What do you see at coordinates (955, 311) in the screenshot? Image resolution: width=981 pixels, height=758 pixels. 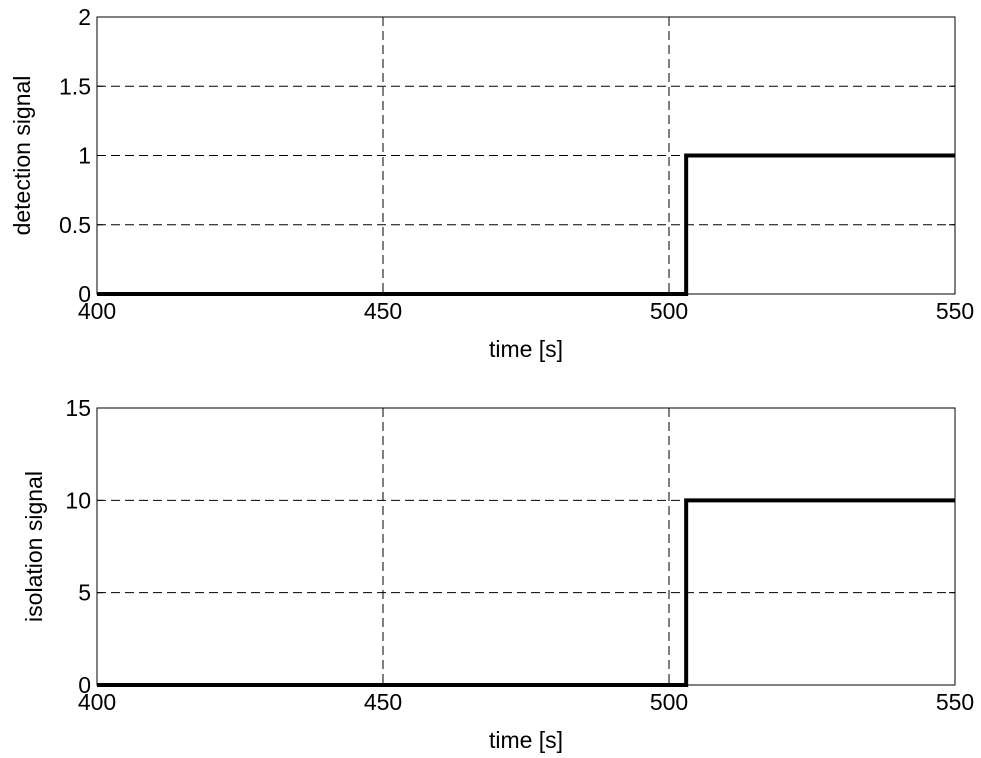 I see `detection-x-tick-label-3: 550` at bounding box center [955, 311].